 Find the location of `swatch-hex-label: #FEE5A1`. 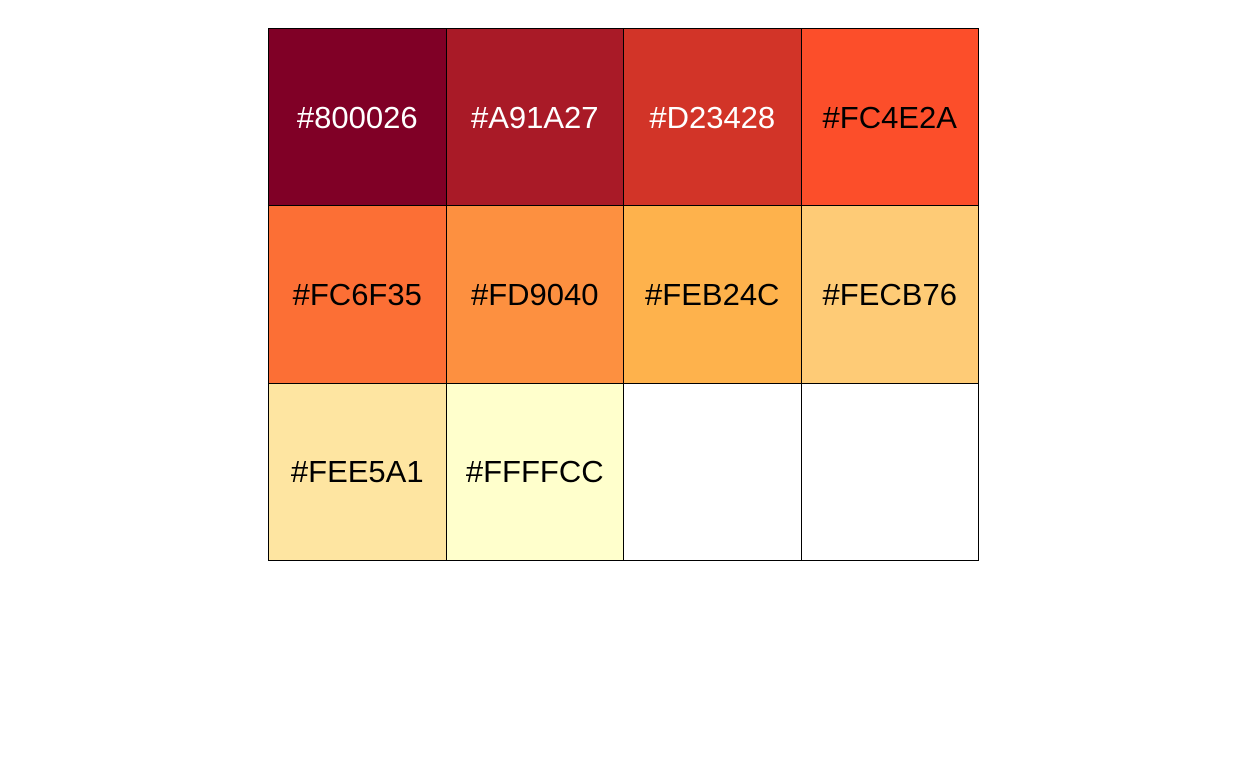

swatch-hex-label: #FEE5A1 is located at coordinates (357, 472).